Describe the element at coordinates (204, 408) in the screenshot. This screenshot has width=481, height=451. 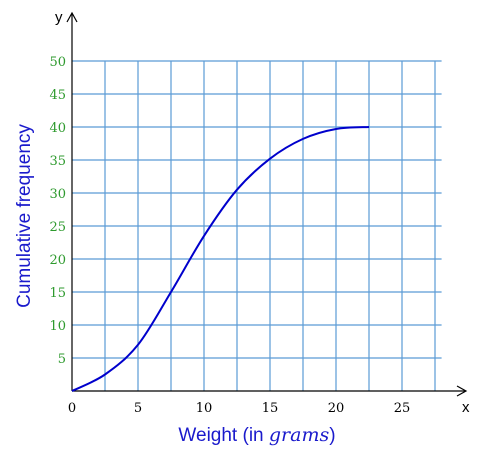
I see `x-tick-label: 10` at that location.